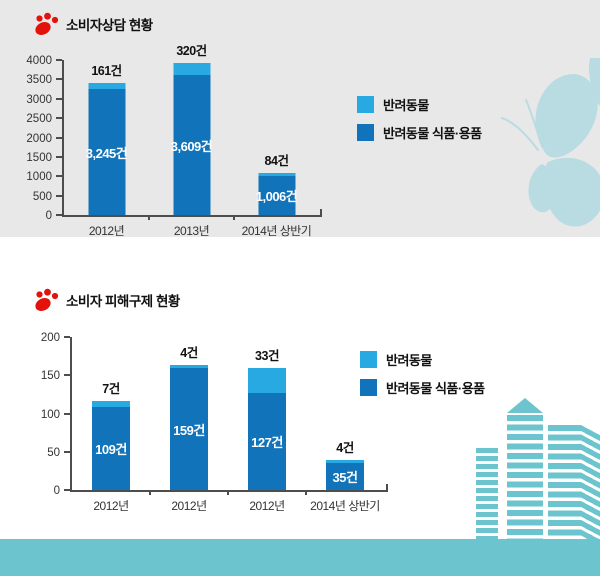 This screenshot has height=576, width=600. I want to click on bar-value-label: 127건, so click(267, 442).